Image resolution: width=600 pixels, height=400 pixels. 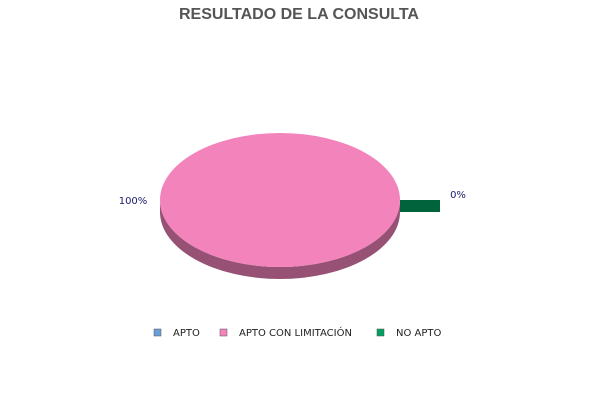 What do you see at coordinates (280, 239) in the screenshot?
I see `slice-side` at bounding box center [280, 239].